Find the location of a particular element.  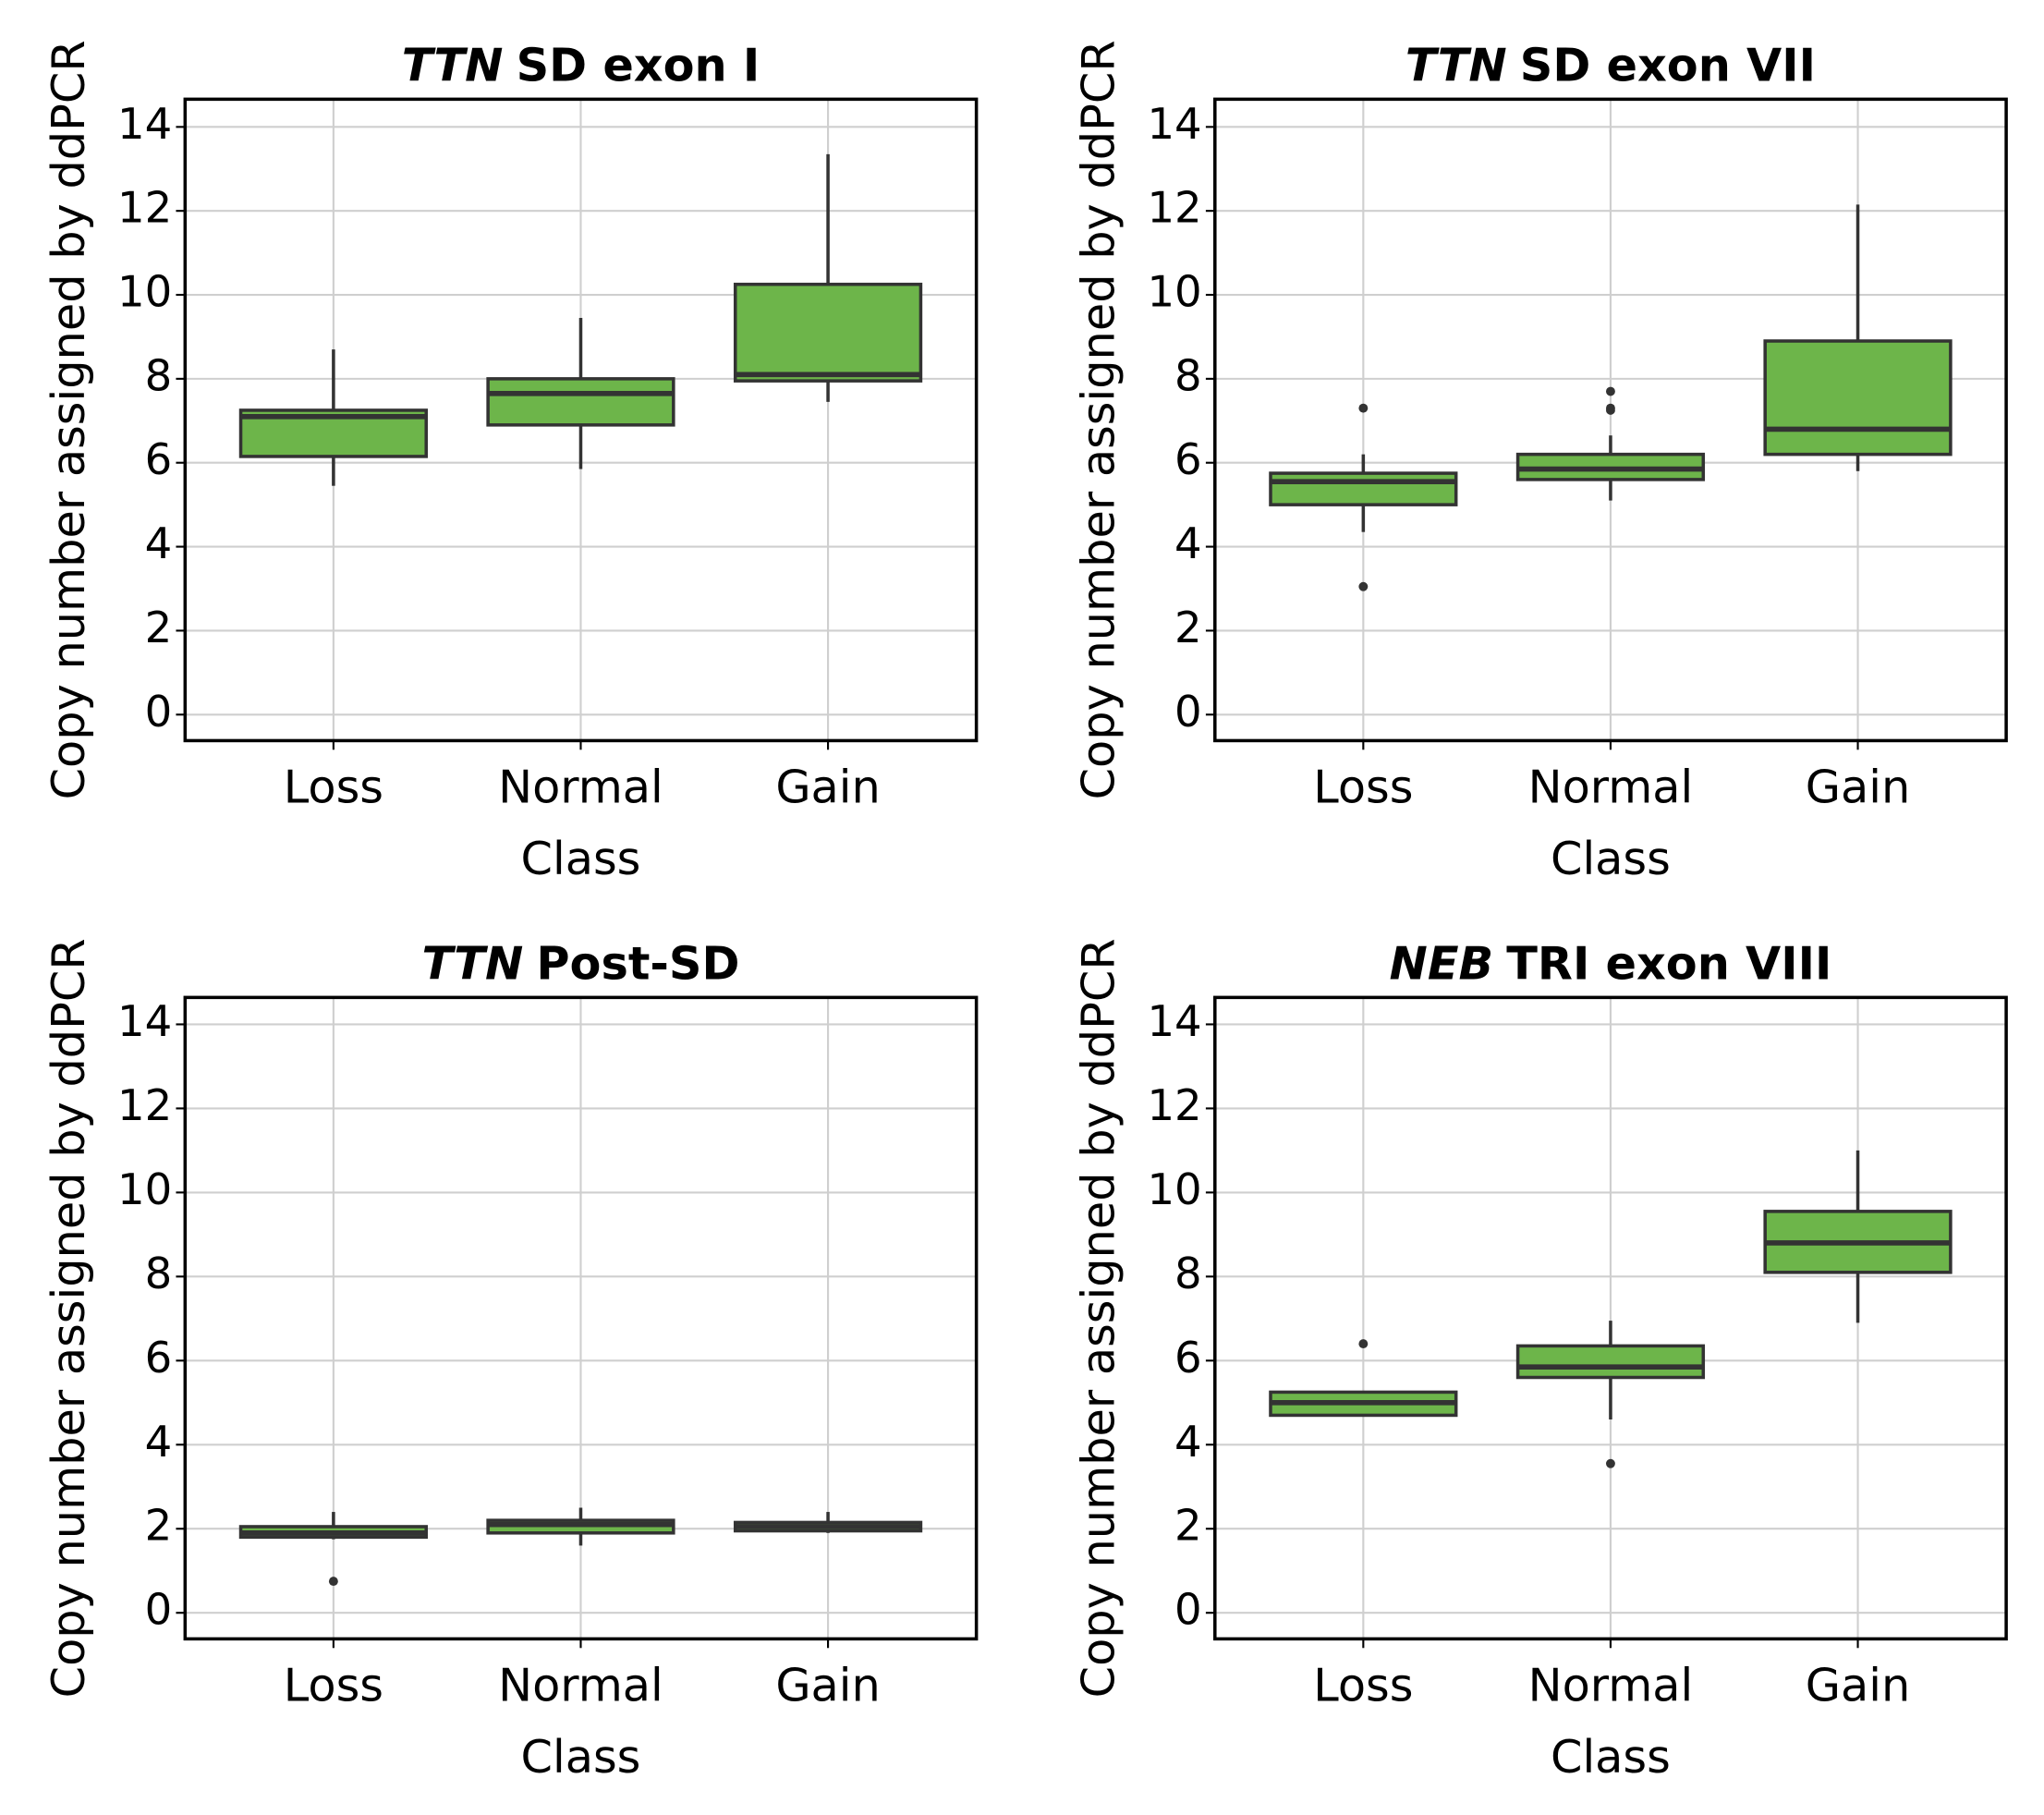

panel-title: TTN SD exon I is located at coordinates (581, 64).